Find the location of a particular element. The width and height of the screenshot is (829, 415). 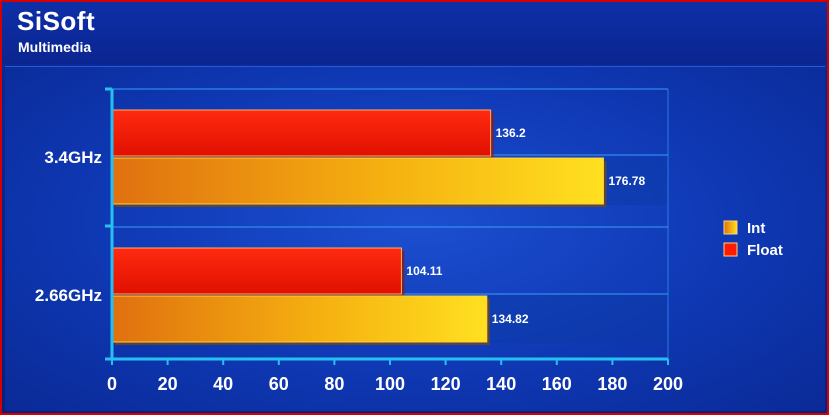

float-value-label: 104.11 is located at coordinates (424, 271).